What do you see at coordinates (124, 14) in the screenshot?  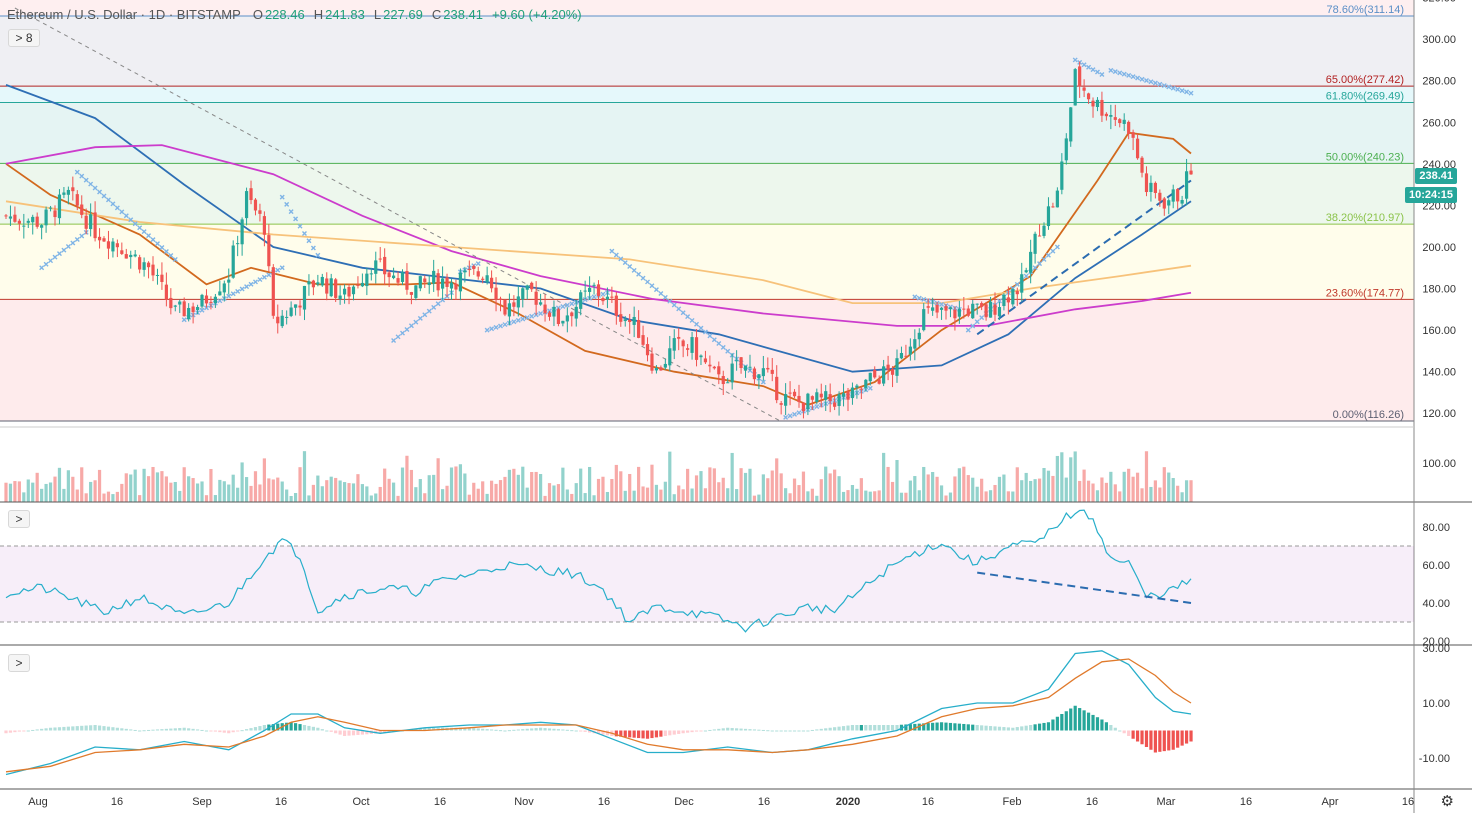 I see `symbol-title: Ethereum / U.S. Dollar · 1D · BITSTAMP` at bounding box center [124, 14].